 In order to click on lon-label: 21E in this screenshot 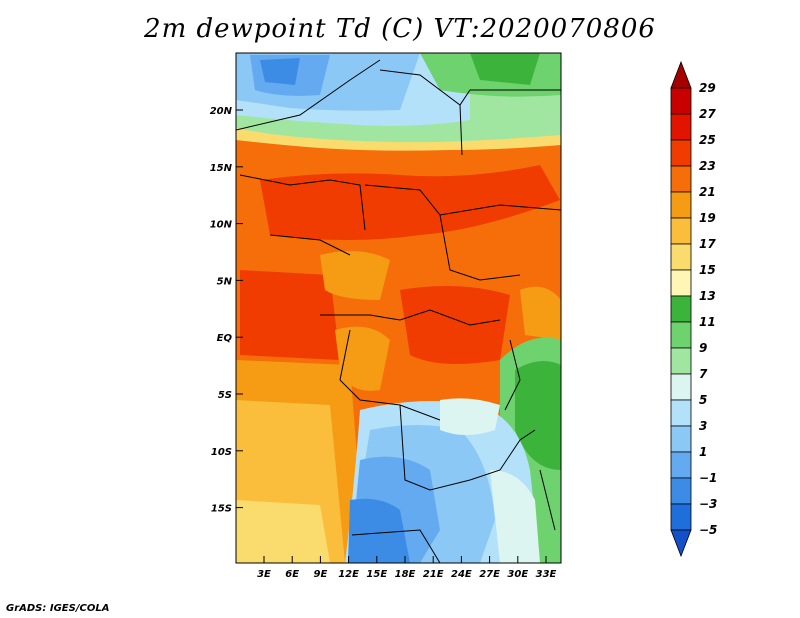, I will do `click(433, 574)`.